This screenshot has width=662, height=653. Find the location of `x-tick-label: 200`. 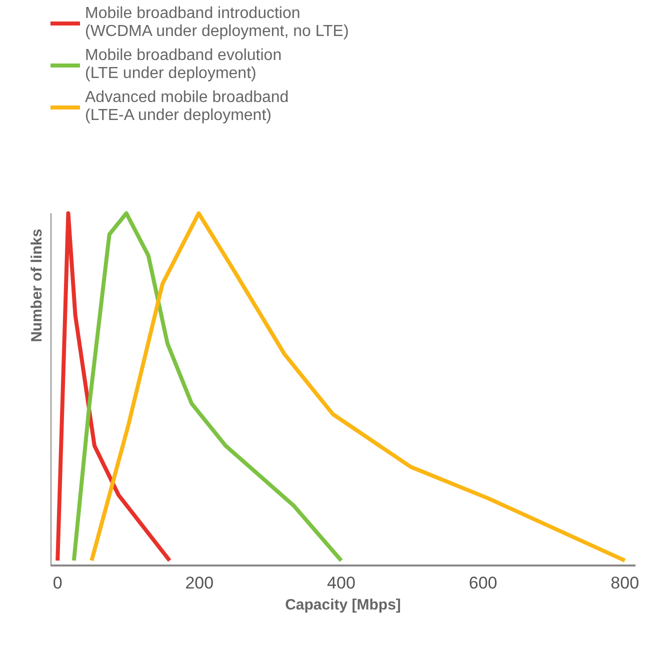

x-tick-label: 200 is located at coordinates (199, 583).